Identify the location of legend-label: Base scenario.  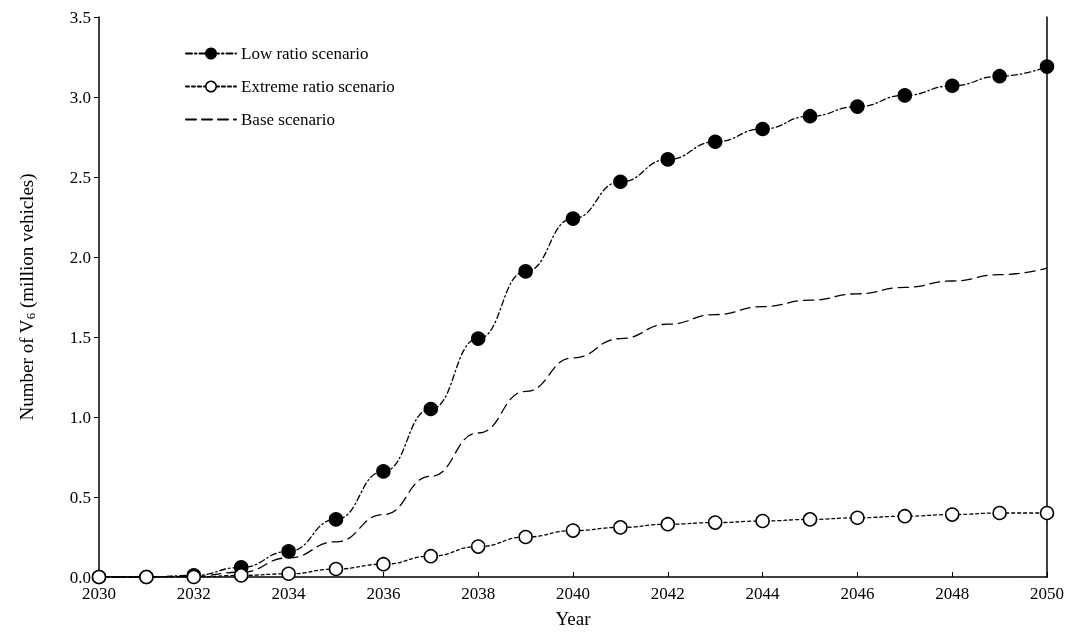
(288, 119).